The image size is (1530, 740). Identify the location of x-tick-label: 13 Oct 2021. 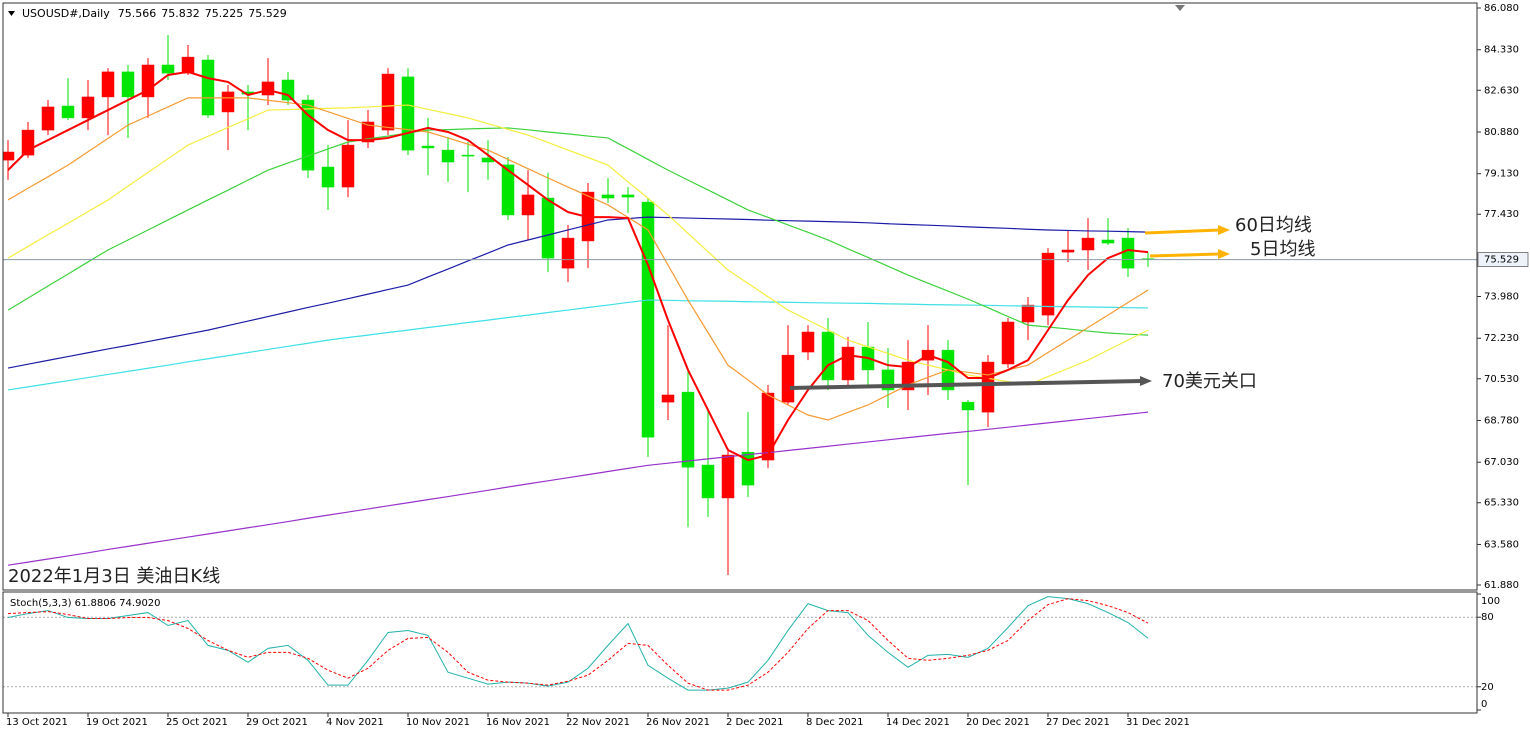
(37, 722).